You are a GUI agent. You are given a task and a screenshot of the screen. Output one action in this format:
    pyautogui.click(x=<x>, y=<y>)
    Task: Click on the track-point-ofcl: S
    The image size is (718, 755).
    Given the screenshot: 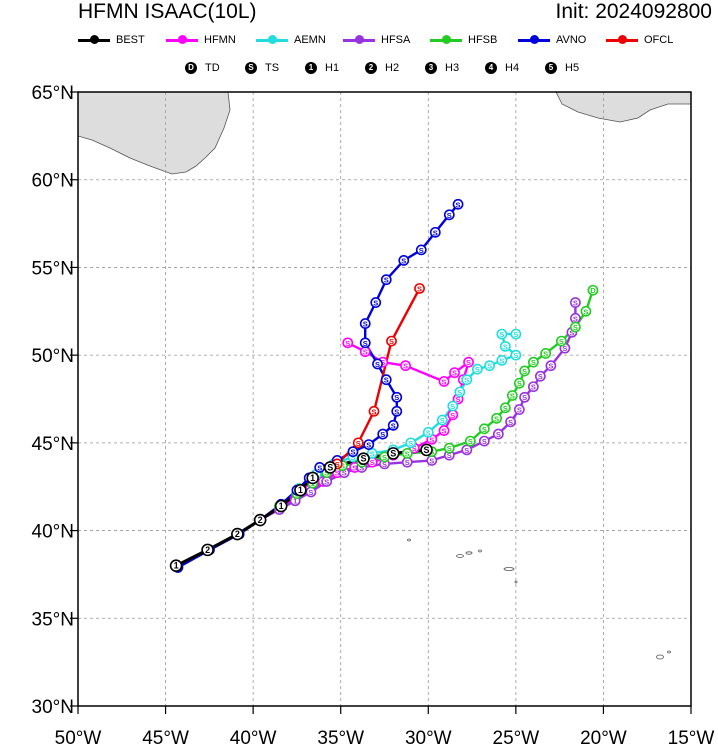 What is the action you would take?
    pyautogui.click(x=374, y=411)
    